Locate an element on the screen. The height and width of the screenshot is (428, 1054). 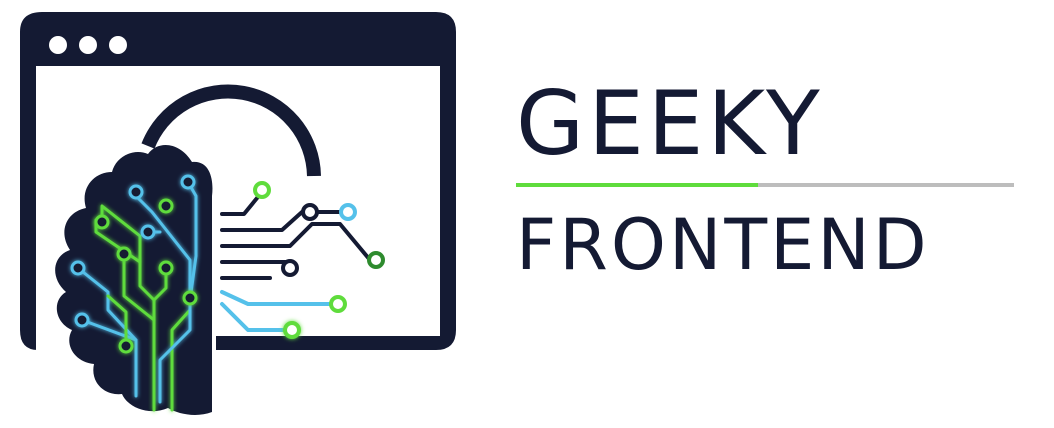
brand-name-line-1: GEEKY is located at coordinates (670, 123).